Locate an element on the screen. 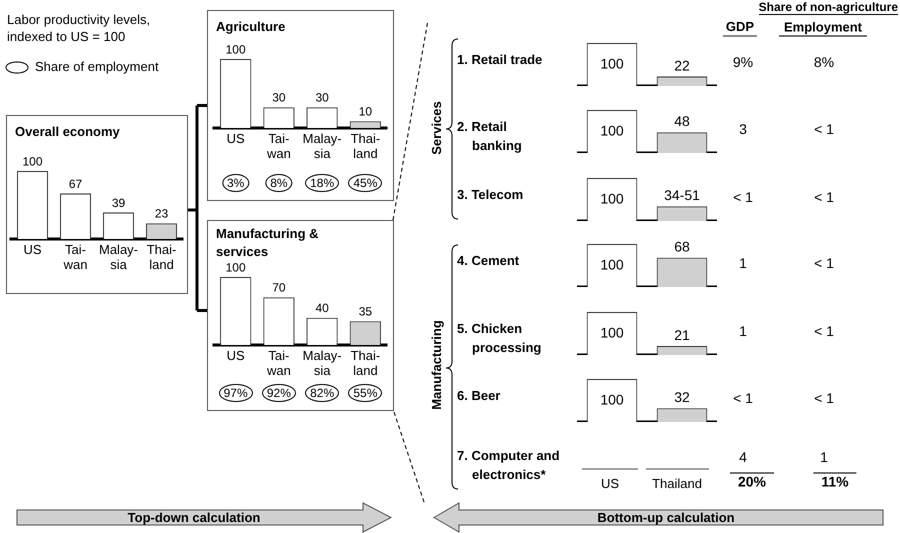 This screenshot has width=900, height=533. data-label: 32 is located at coordinates (682, 397).